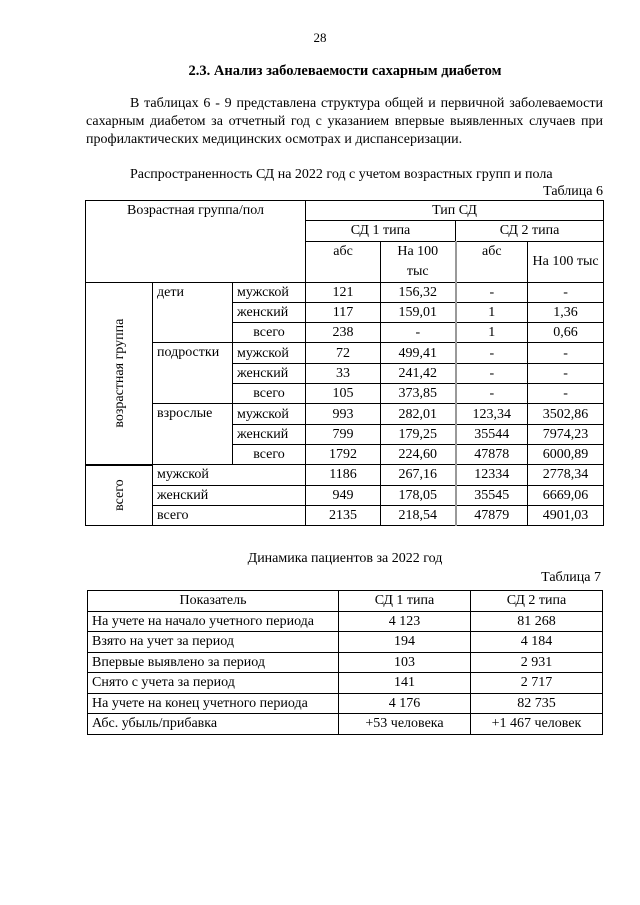 The image size is (640, 905). I want to click on value-cell: 238, so click(343, 333).